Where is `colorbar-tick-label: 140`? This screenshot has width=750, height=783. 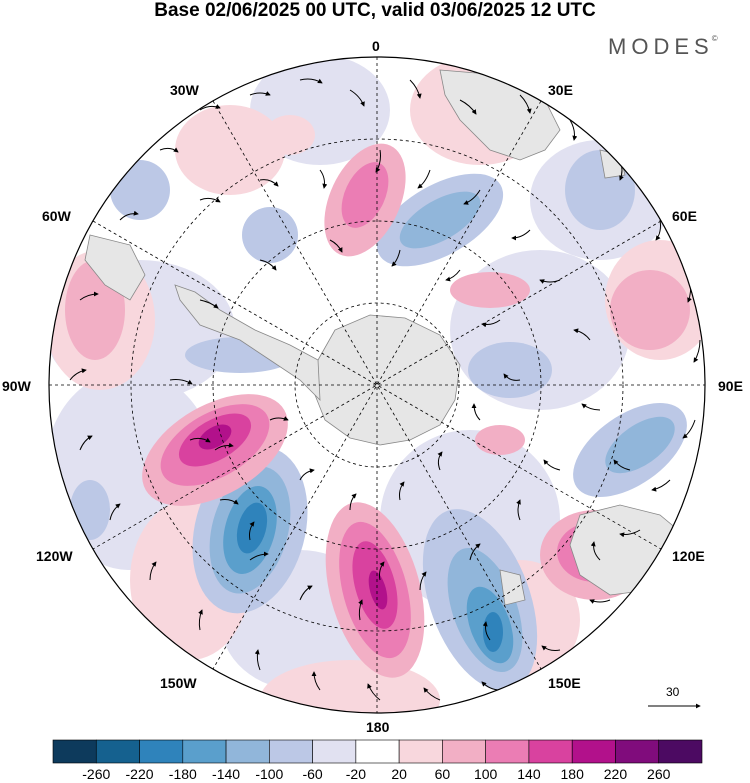
colorbar-tick-label: 140 is located at coordinates (529, 774).